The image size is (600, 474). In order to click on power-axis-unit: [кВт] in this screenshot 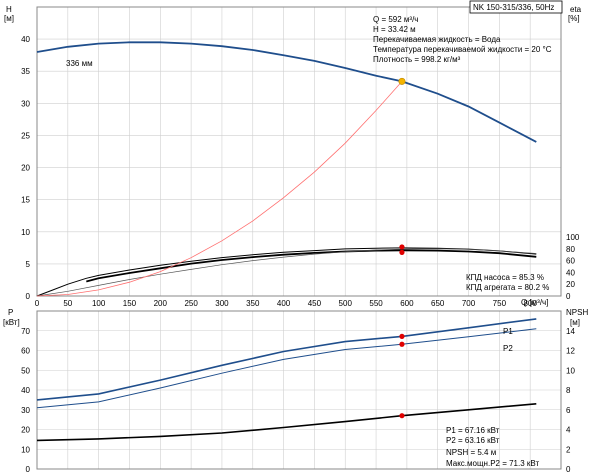, I will do `click(11, 322)`.